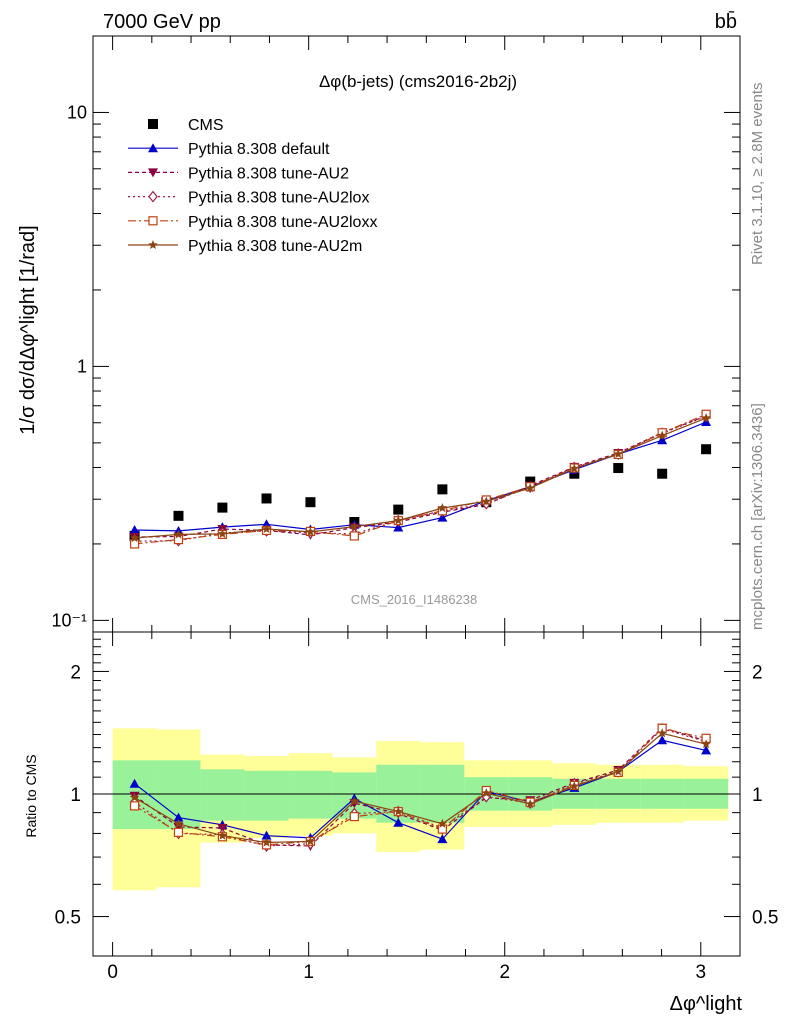 This screenshot has width=786, height=1024. Describe the element at coordinates (68, 918) in the screenshot. I see `ratio-y-tick-label: 0.5` at that location.